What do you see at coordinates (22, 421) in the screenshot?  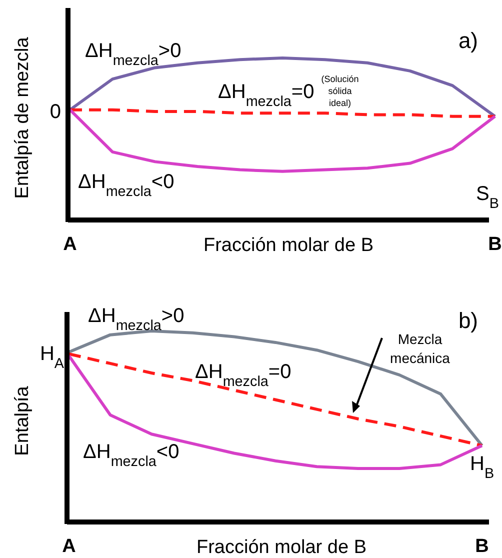 I see `y-axis-title: Entalpía` at bounding box center [22, 421].